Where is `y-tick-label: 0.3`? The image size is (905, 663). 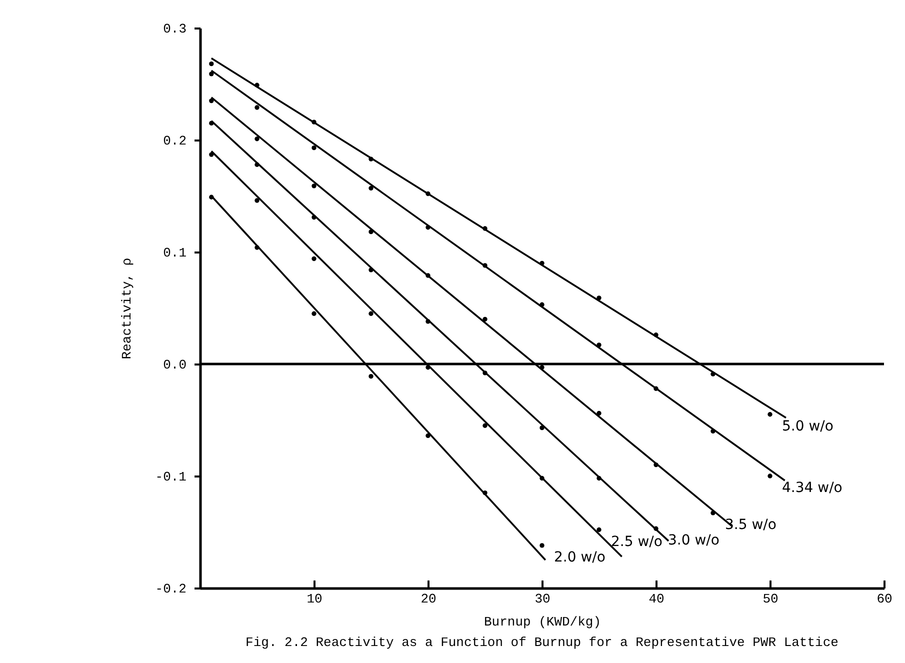 y-tick-label: 0.3 is located at coordinates (174, 29).